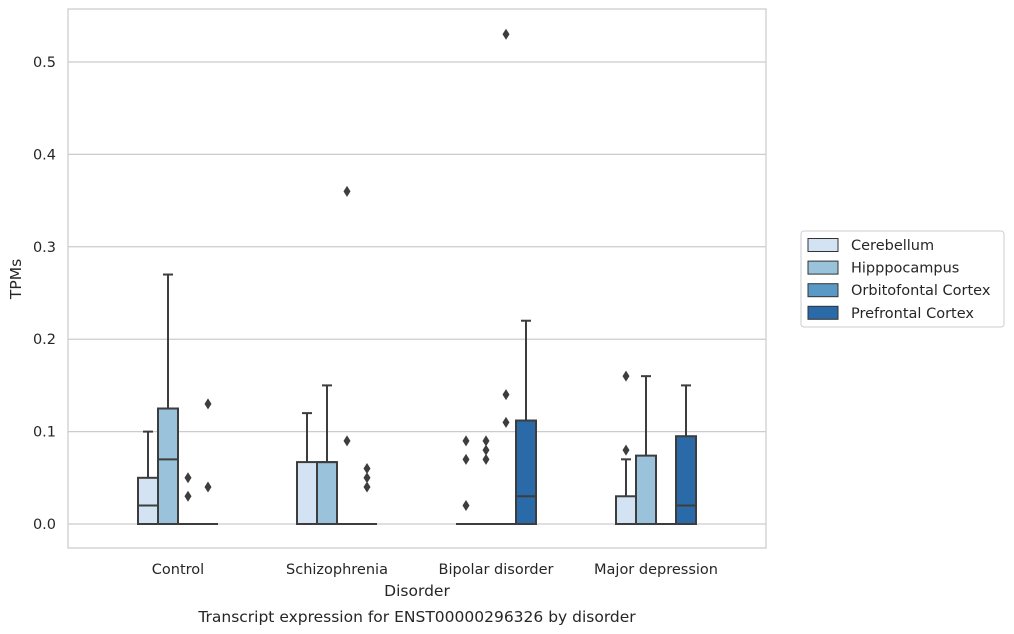 The image size is (1014, 634). Describe the element at coordinates (44, 433) in the screenshot. I see `y-tick-label: 0.1` at that location.